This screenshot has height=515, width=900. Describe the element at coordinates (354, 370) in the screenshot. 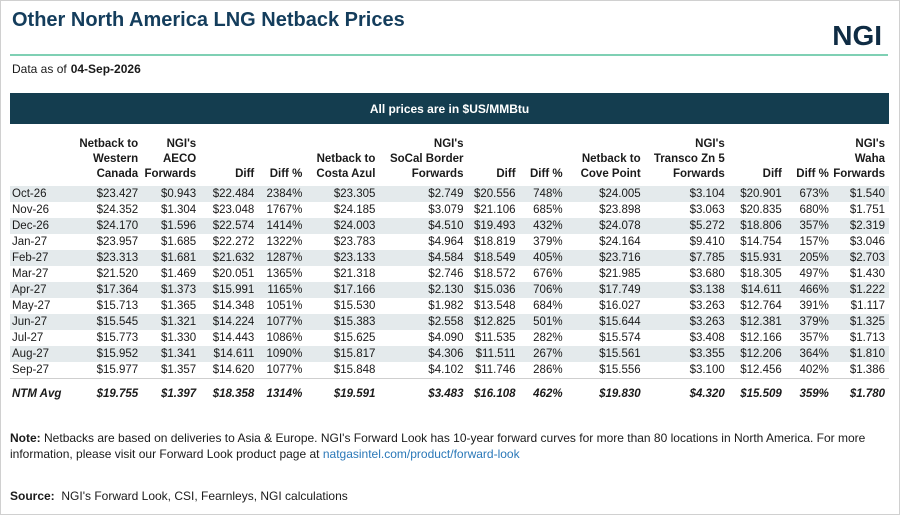

I see `table-cell: $15.848` at that location.